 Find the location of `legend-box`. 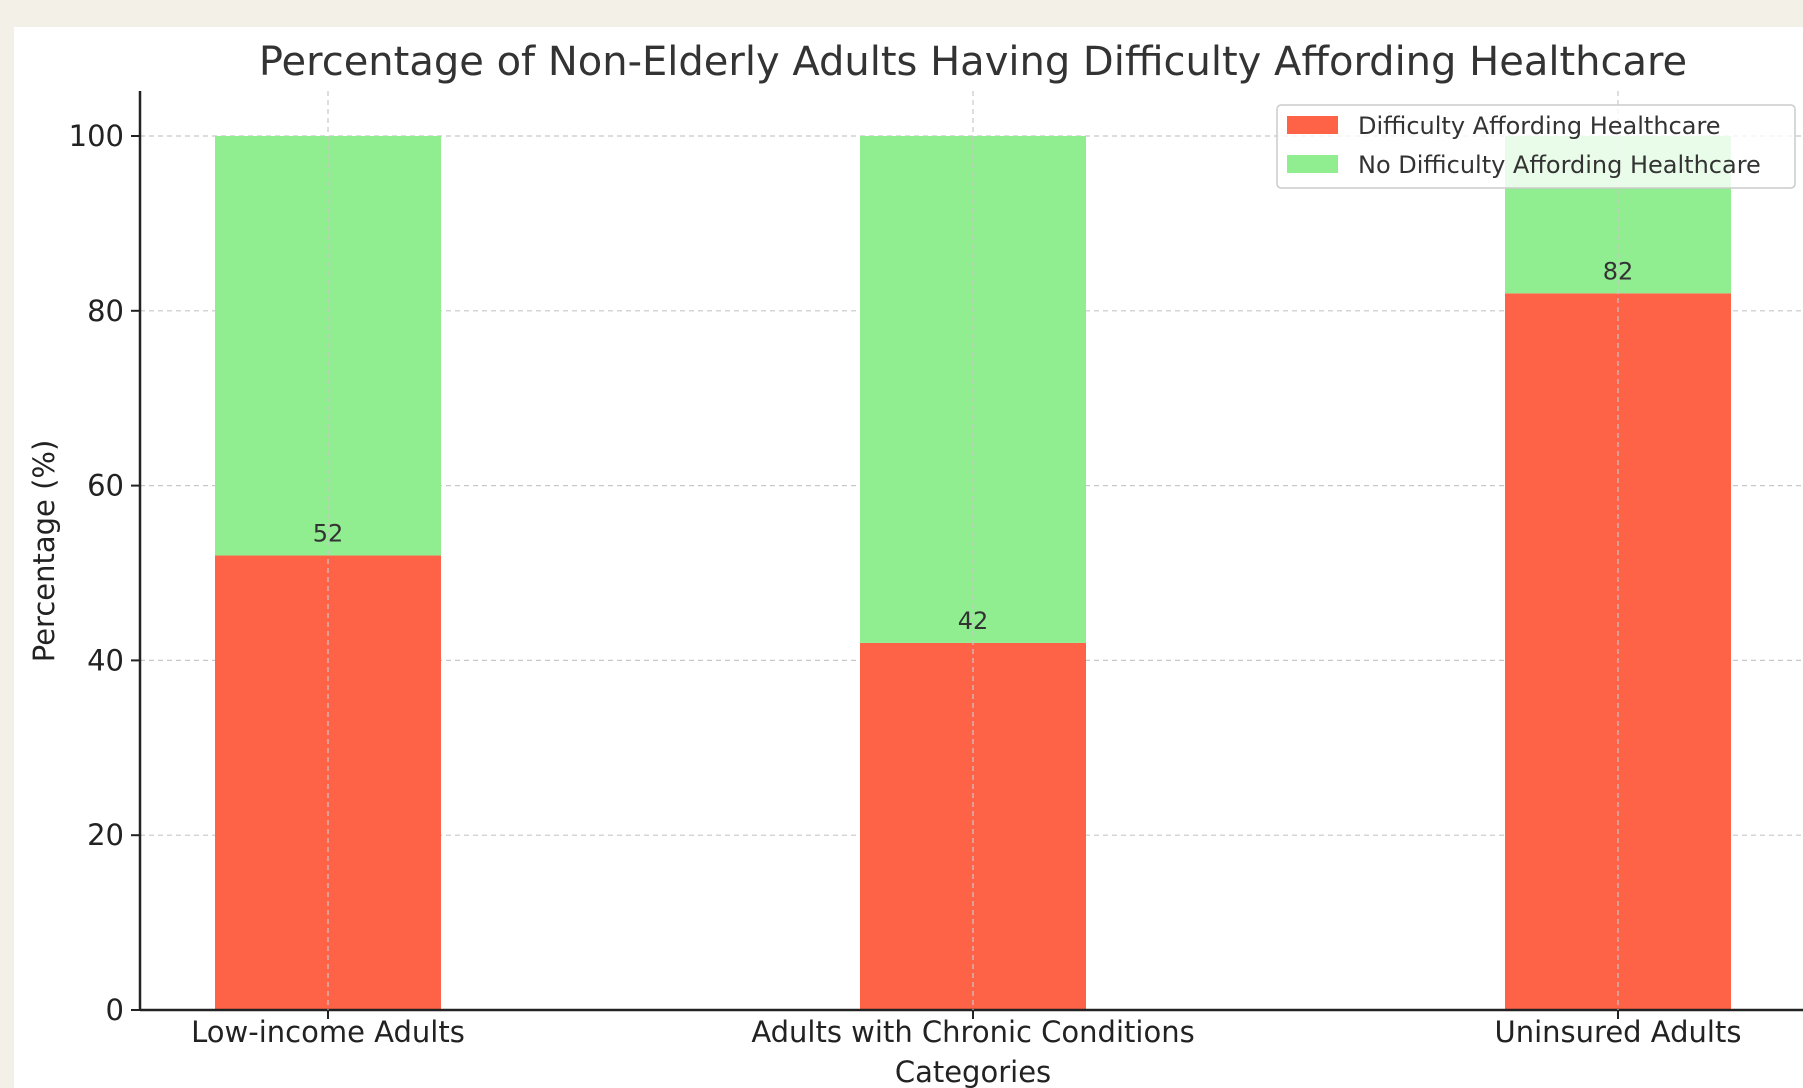

legend-box is located at coordinates (1536, 146).